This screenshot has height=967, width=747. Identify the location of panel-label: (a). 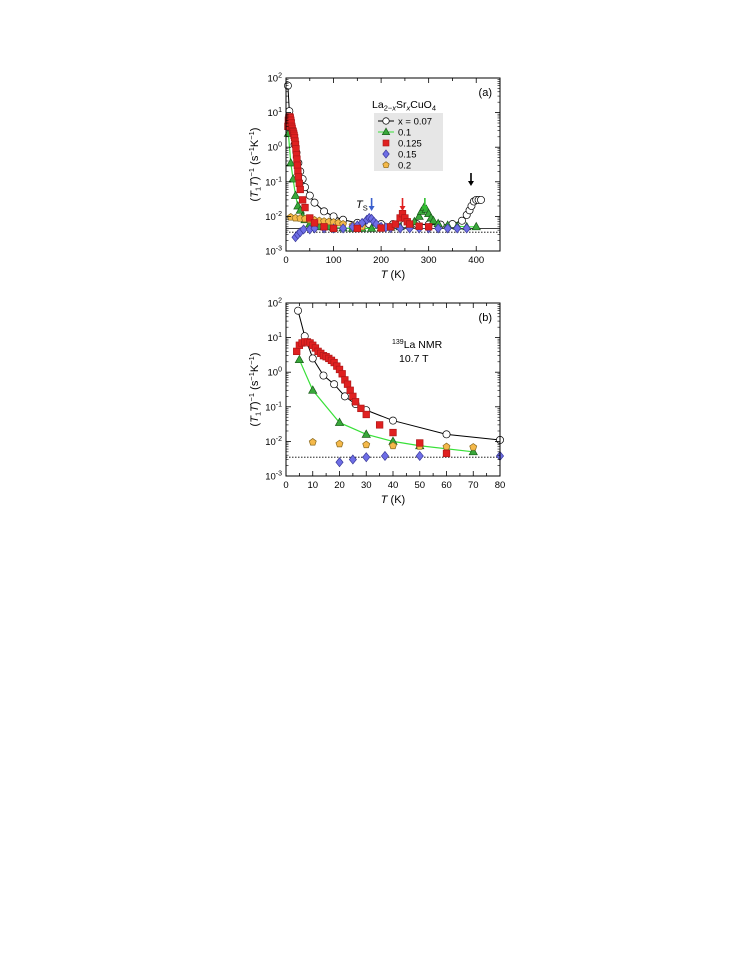
(485, 93).